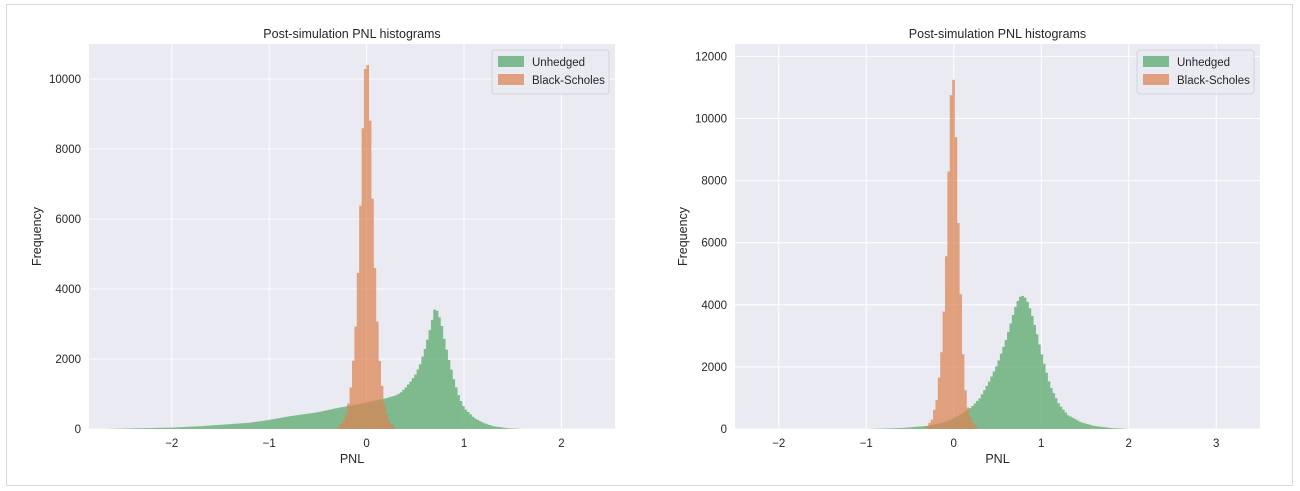 The image size is (1300, 491). I want to click on y-tick-label: 4000, so click(68, 290).